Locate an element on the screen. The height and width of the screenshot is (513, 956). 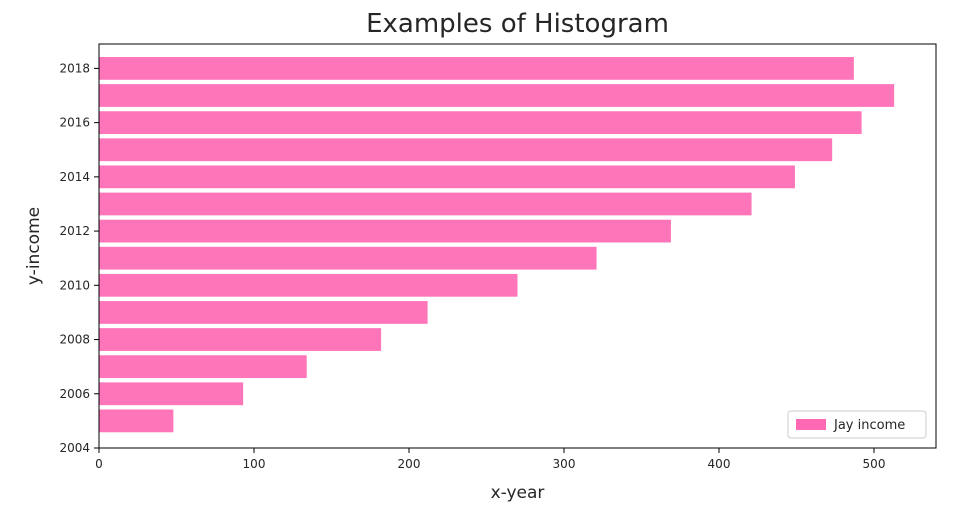
chart-title: Examples of Histogram is located at coordinates (517, 24).